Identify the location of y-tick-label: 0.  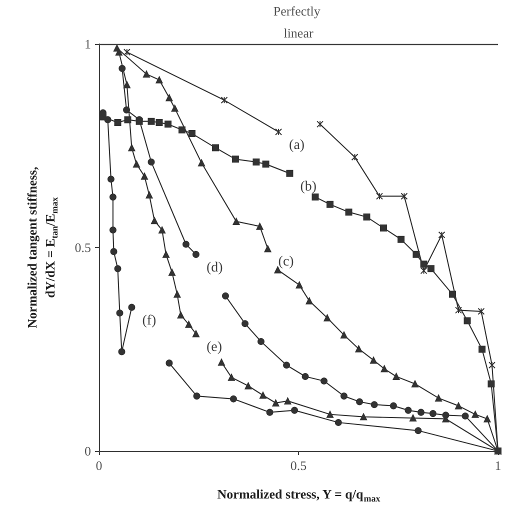
(87, 451).